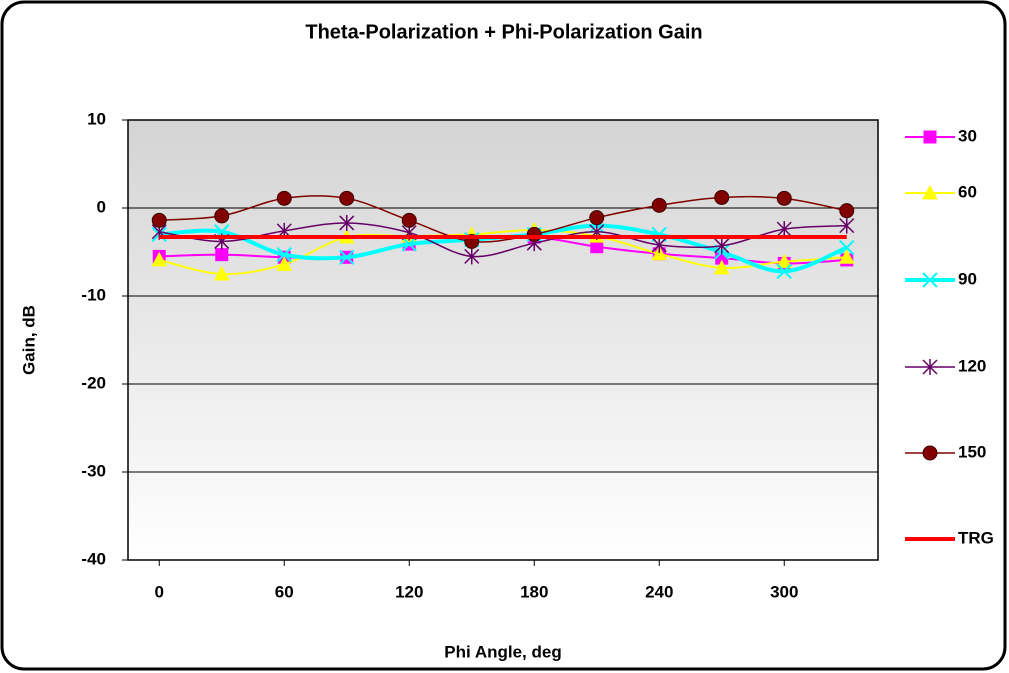 The height and width of the screenshot is (673, 1009). Describe the element at coordinates (284, 591) in the screenshot. I see `x-tick-label: 60` at that location.